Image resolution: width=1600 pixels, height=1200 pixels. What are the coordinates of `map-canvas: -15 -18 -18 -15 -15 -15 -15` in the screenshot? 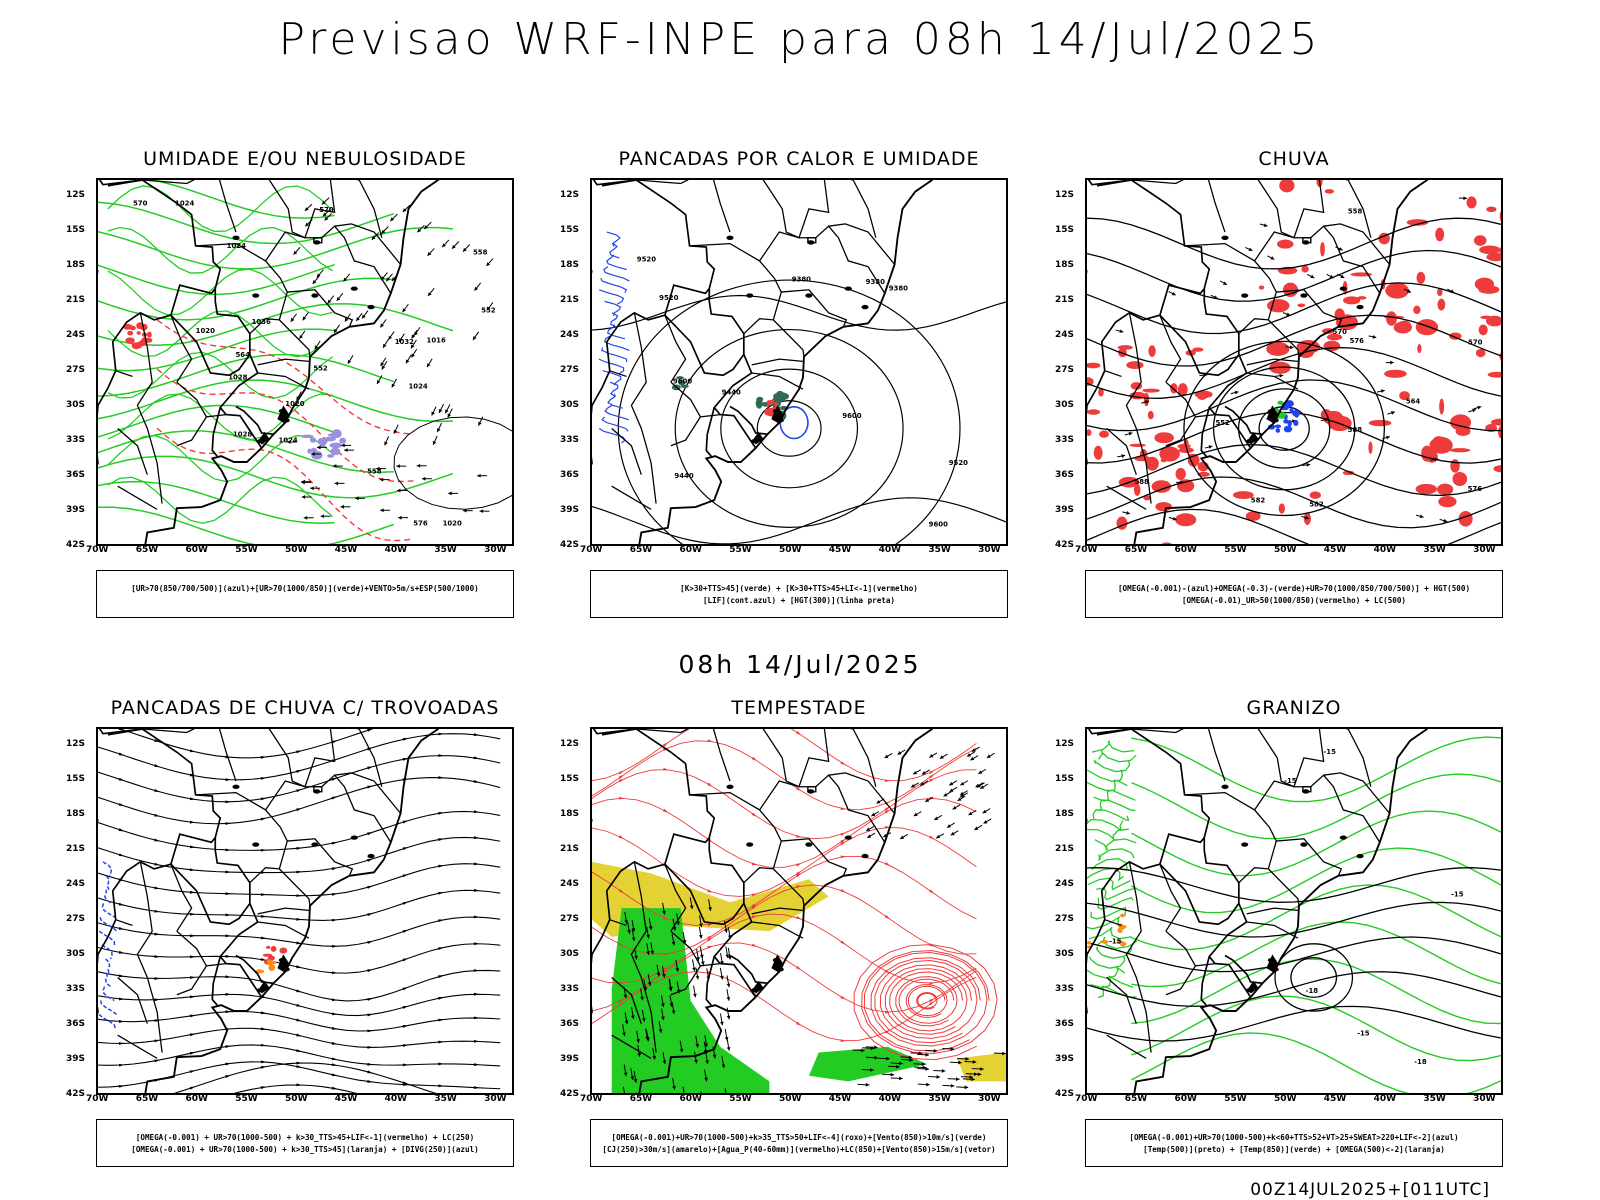 It's located at (1294, 911).